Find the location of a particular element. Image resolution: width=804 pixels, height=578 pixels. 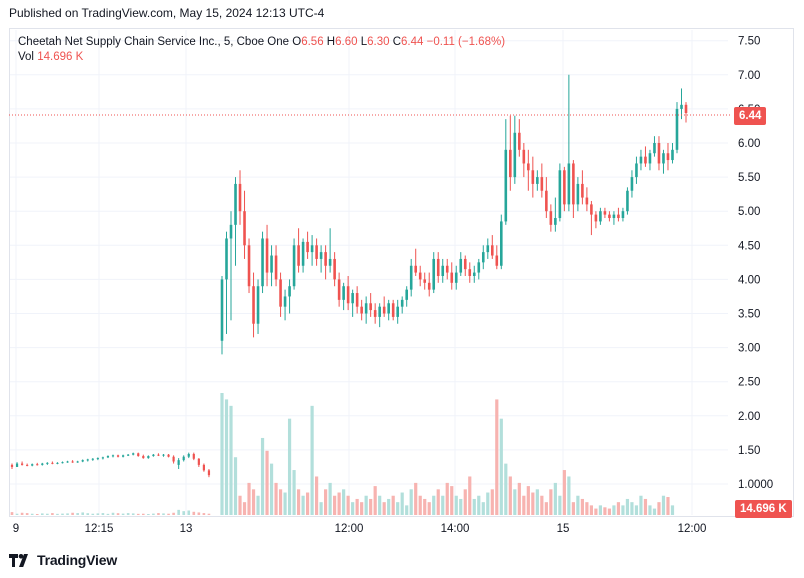

tradingview-brand-text: TradingView is located at coordinates (77, 560).